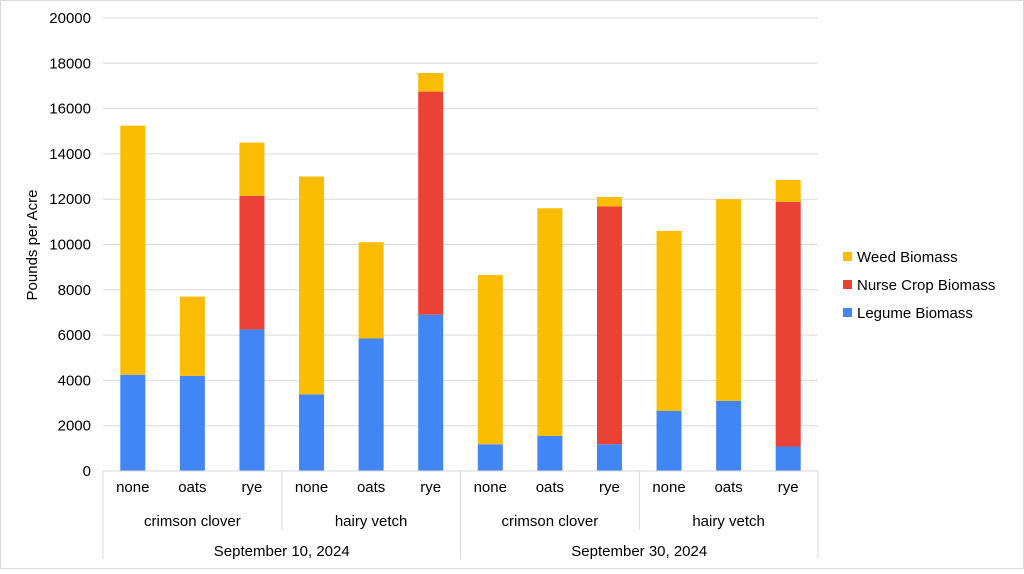 Image resolution: width=1024 pixels, height=574 pixels. I want to click on y-tick-label: 20000, so click(70, 18).